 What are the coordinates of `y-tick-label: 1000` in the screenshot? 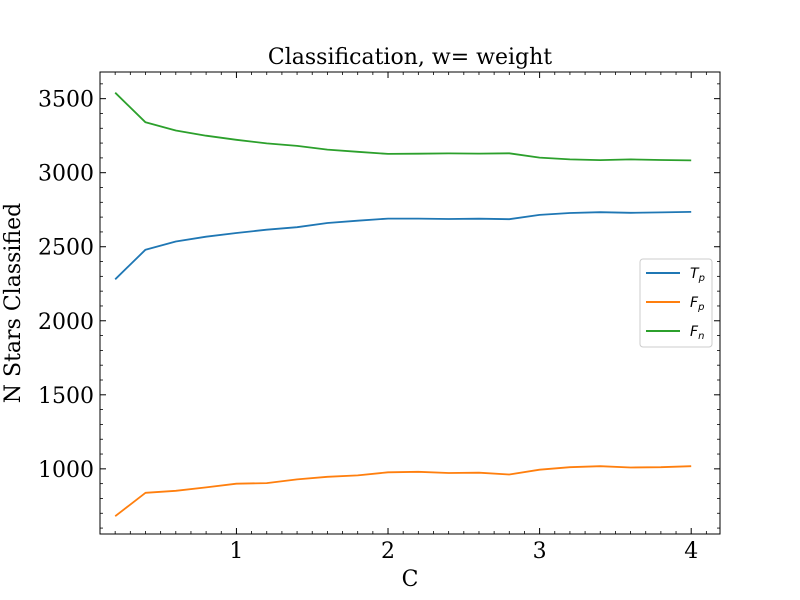 It's located at (66, 470).